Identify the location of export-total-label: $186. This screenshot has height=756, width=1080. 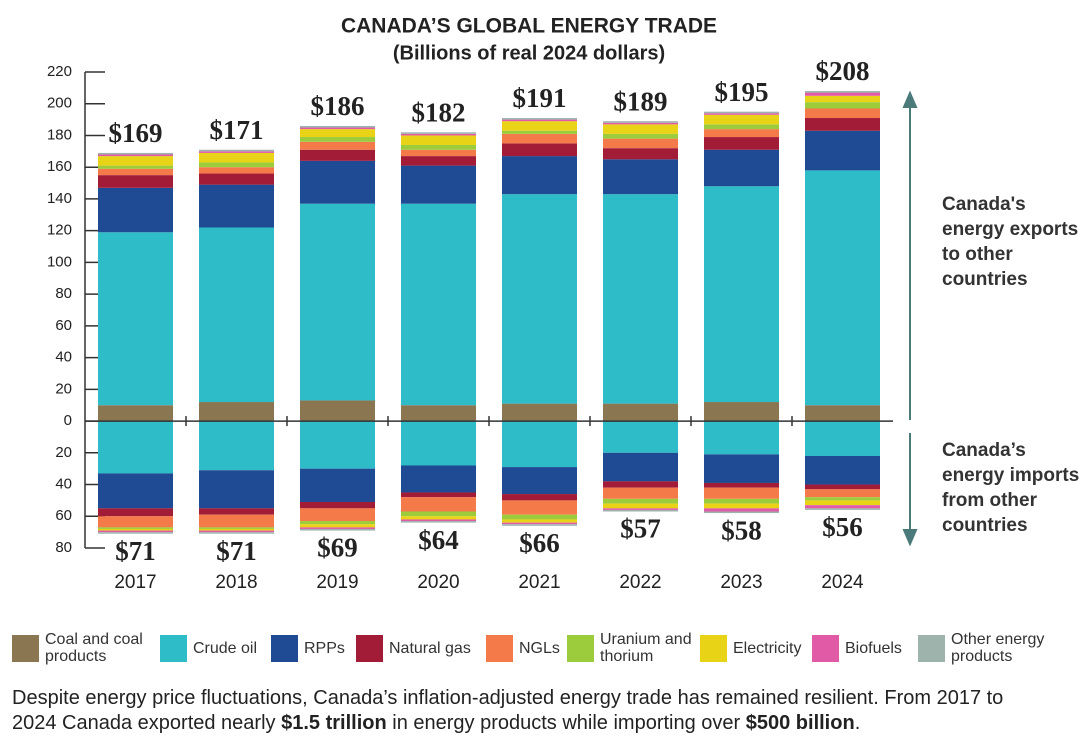
(338, 106).